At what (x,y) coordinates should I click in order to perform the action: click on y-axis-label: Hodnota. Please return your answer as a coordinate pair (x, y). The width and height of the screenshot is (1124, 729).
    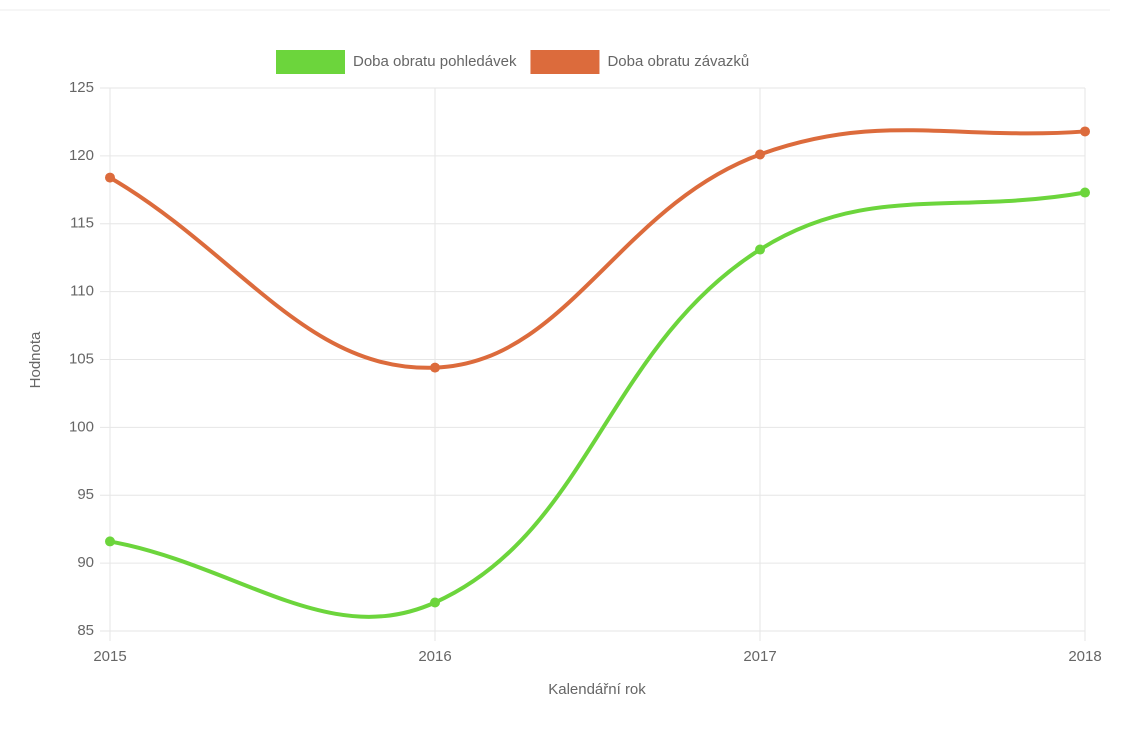
    Looking at the image, I should click on (35, 359).